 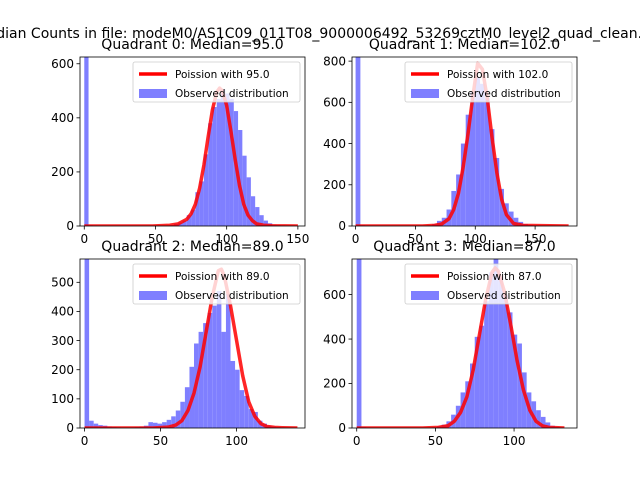 I want to click on legend-poisson-label: Poission with 102.0, so click(x=497, y=75).